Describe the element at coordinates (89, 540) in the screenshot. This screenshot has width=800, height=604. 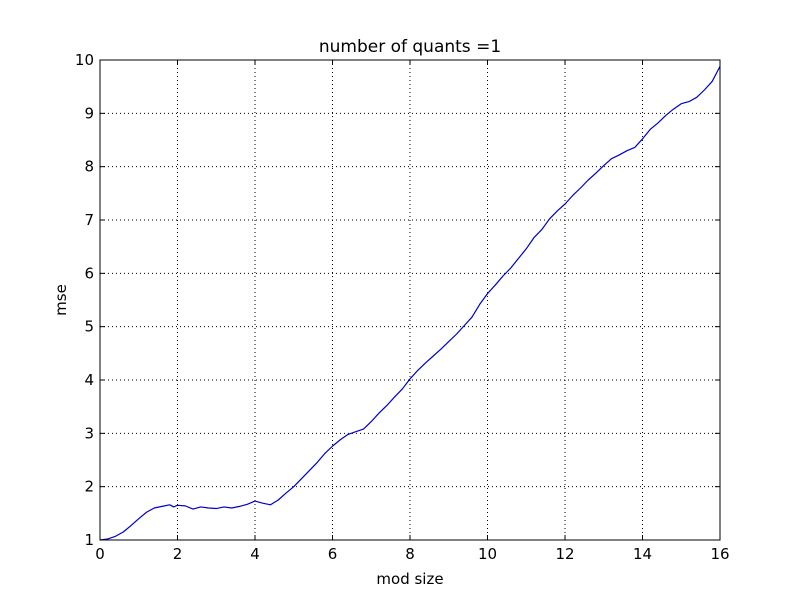
I see `y-tick-label: 1` at that location.